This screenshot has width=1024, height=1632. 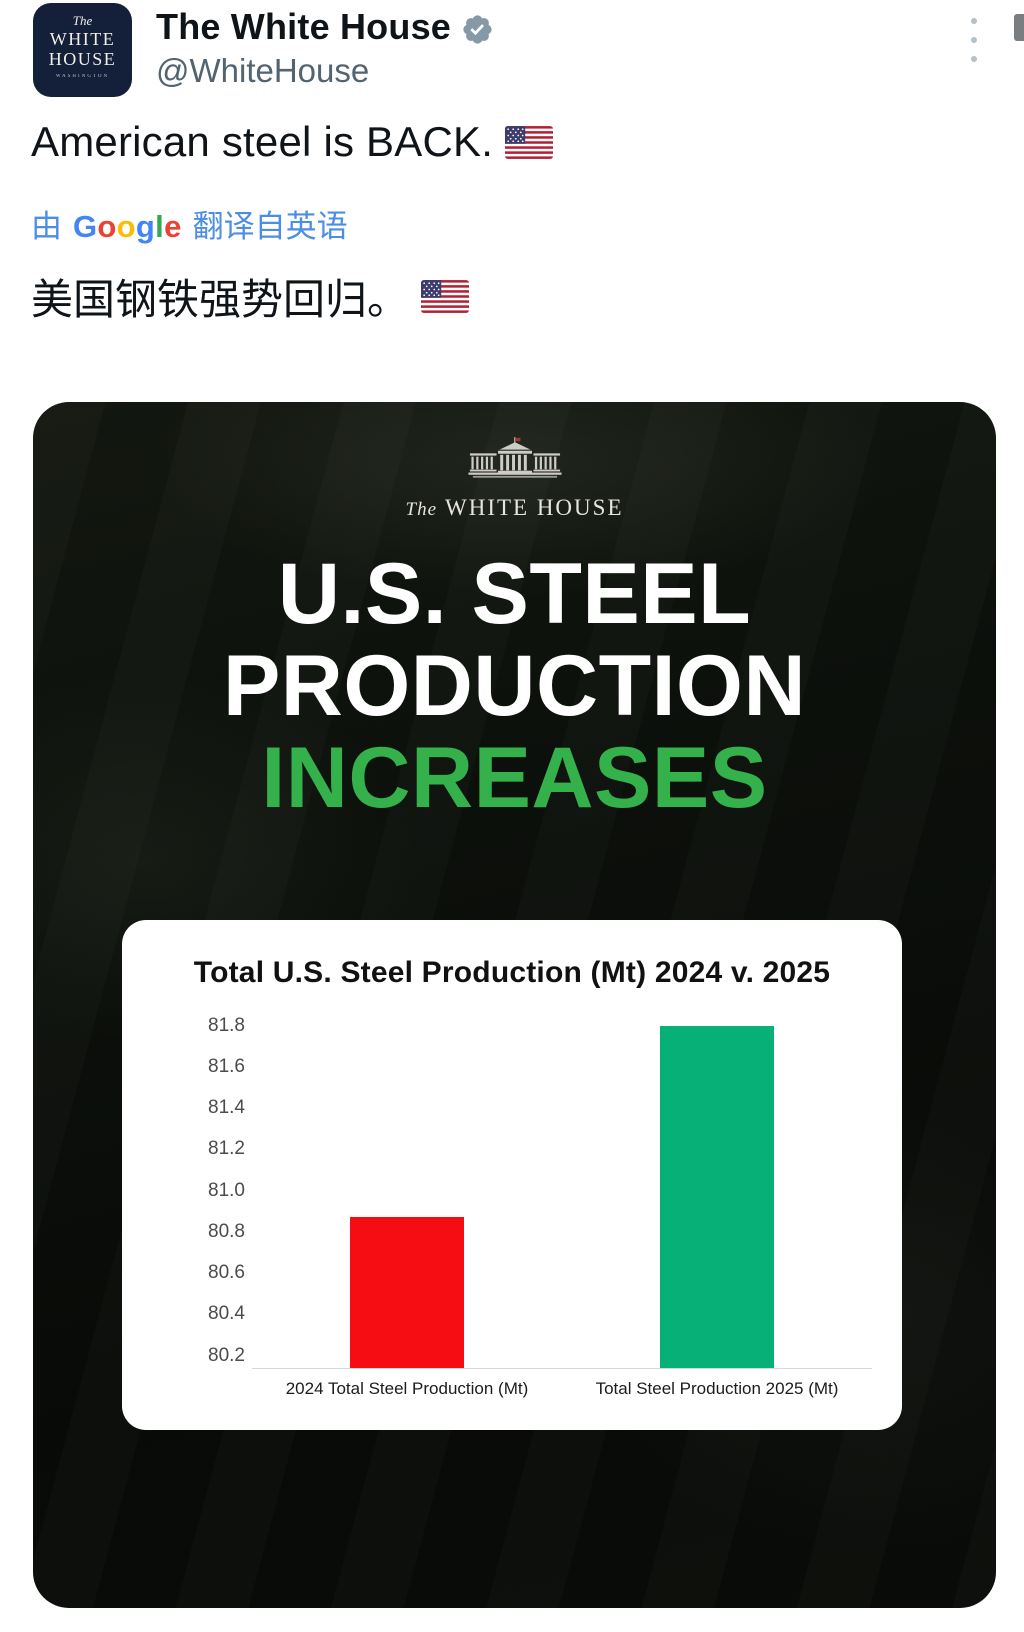 I want to click on translated-tweet-text: 美国钢铁强势回归。, so click(x=250, y=296).